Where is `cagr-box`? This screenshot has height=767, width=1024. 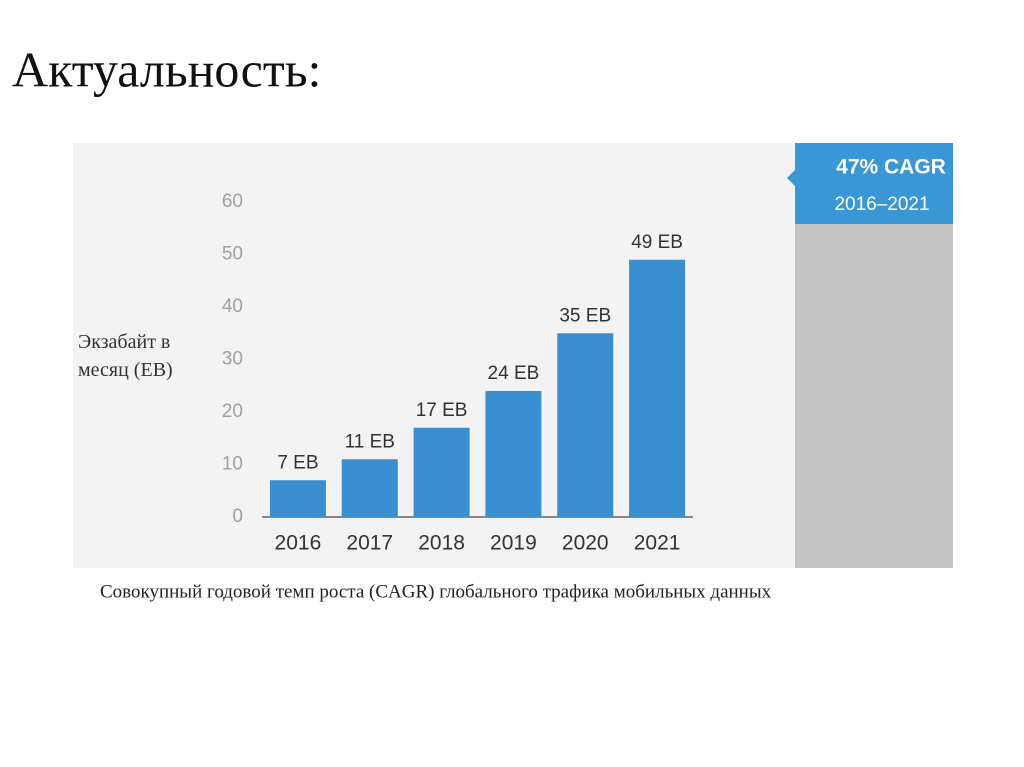 cagr-box is located at coordinates (874, 183).